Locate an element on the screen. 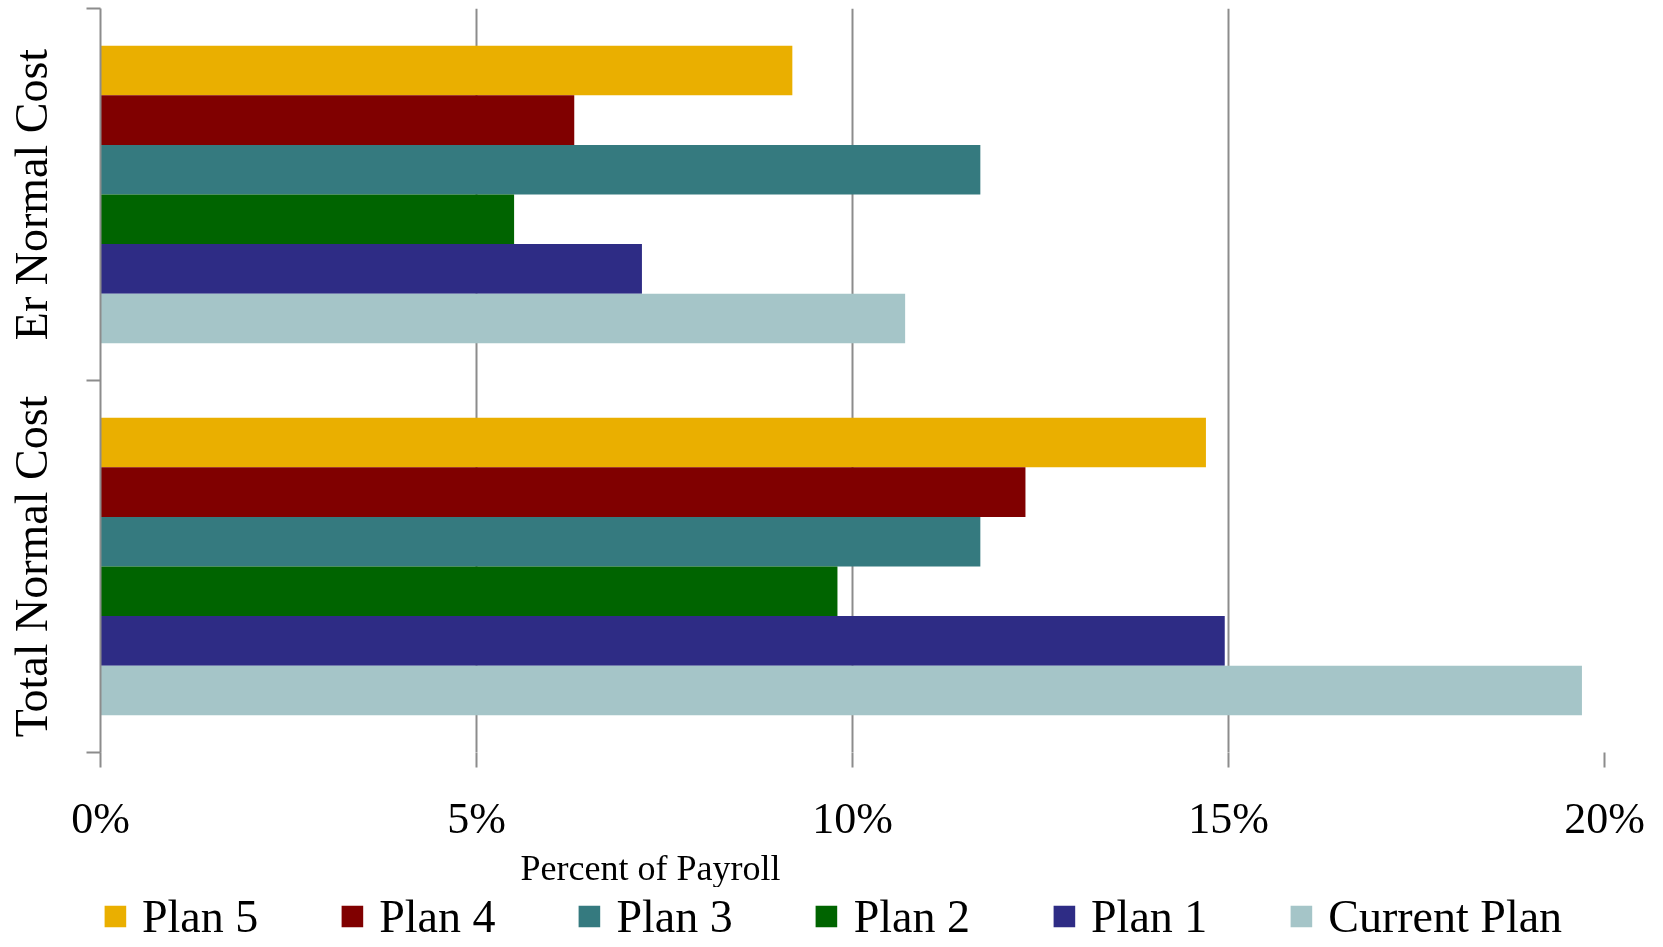  legend-label: Plan 5 is located at coordinates (200, 916).